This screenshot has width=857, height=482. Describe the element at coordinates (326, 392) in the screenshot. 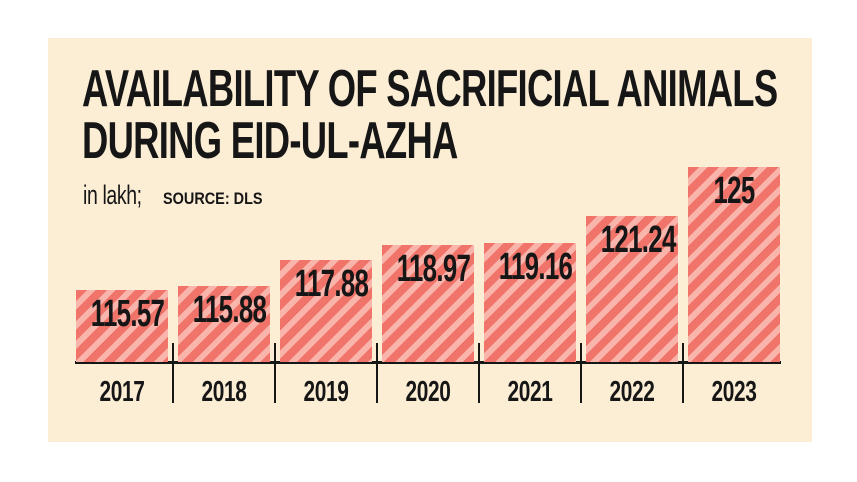

I see `x-axis-label-2019: 2019` at that location.